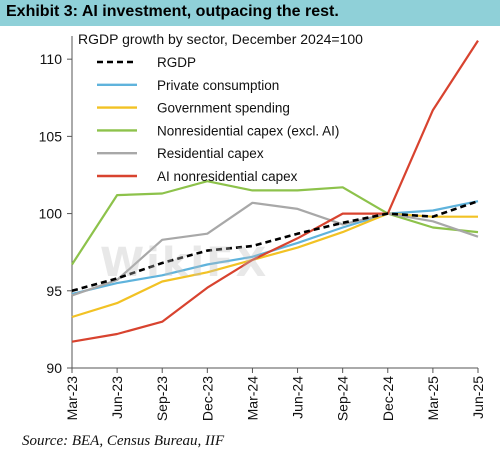  I want to click on legend-title: RGDP growth by sector, December 2024=100, so click(220, 39).